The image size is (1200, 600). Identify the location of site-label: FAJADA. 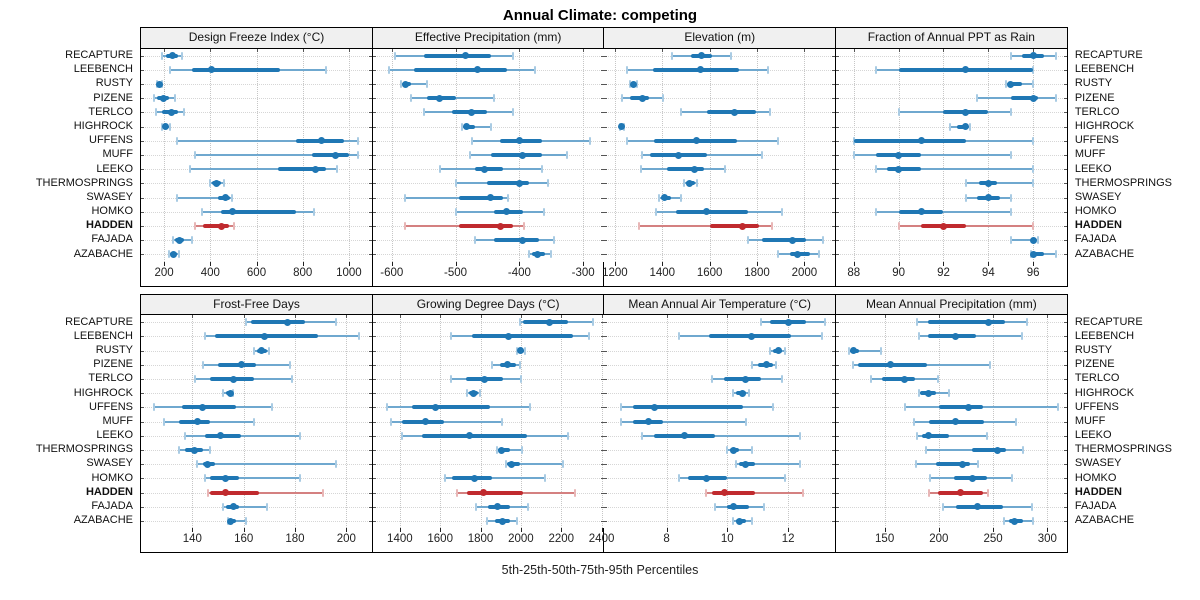
(112, 506).